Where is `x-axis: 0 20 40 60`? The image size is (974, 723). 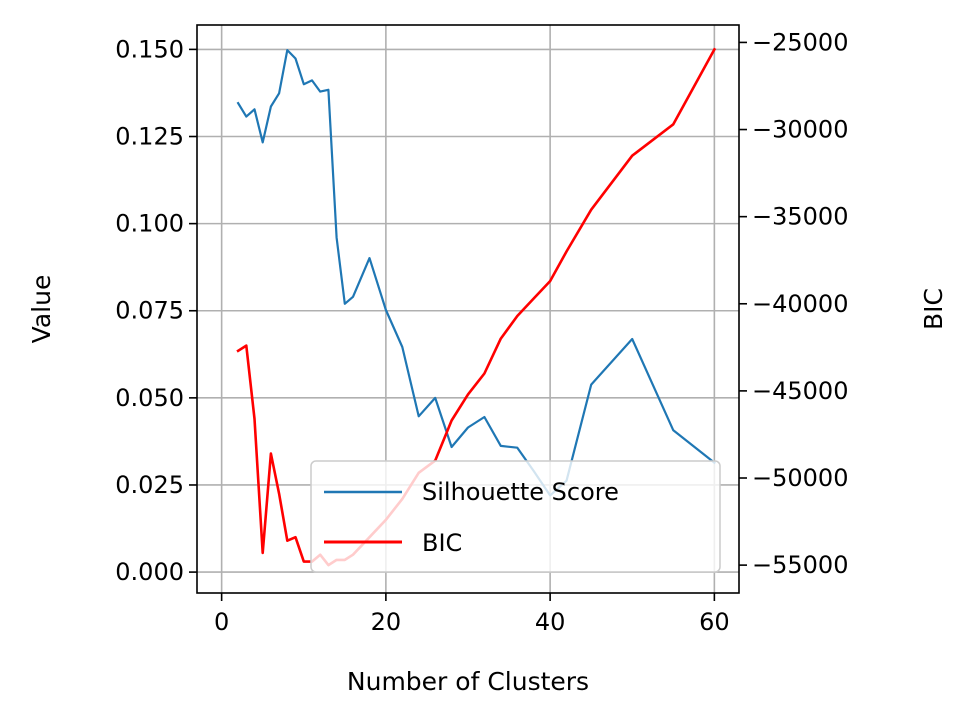
x-axis: 0 20 40 60 is located at coordinates (472, 614).